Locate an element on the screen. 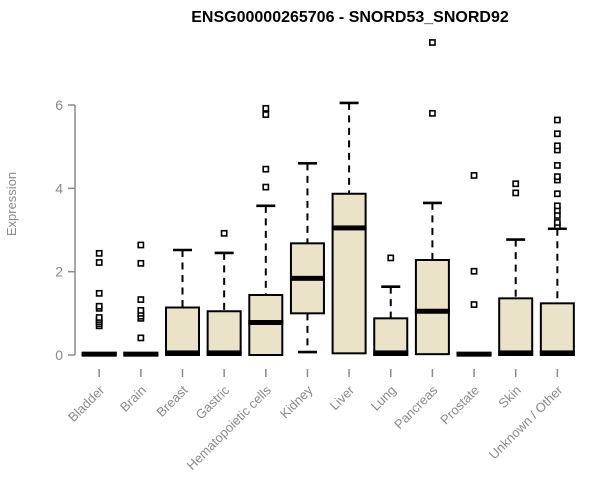 This screenshot has width=600, height=500. x-category-label-brain: Brain is located at coordinates (133, 399).